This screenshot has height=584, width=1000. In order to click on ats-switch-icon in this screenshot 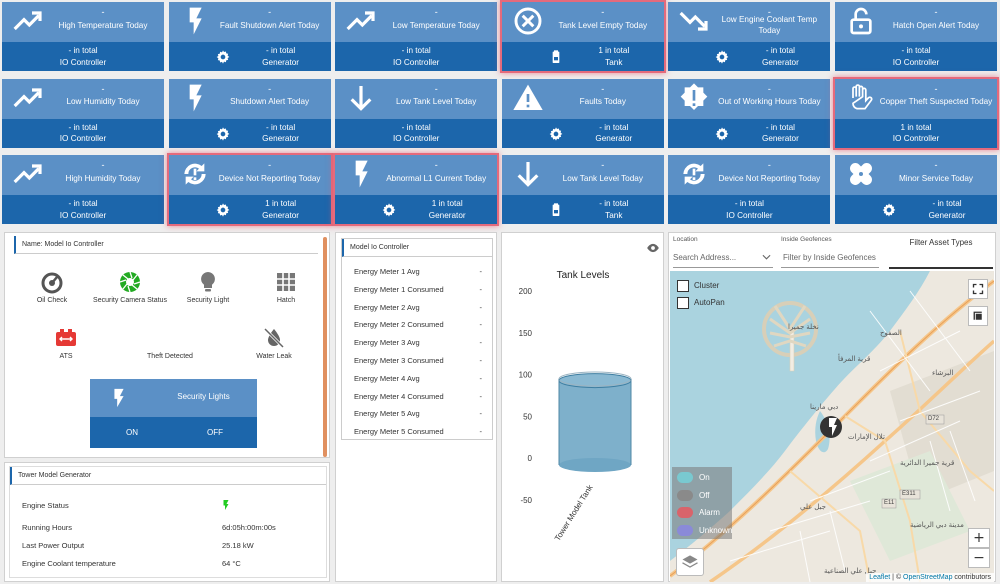, I will do `click(66, 338)`.